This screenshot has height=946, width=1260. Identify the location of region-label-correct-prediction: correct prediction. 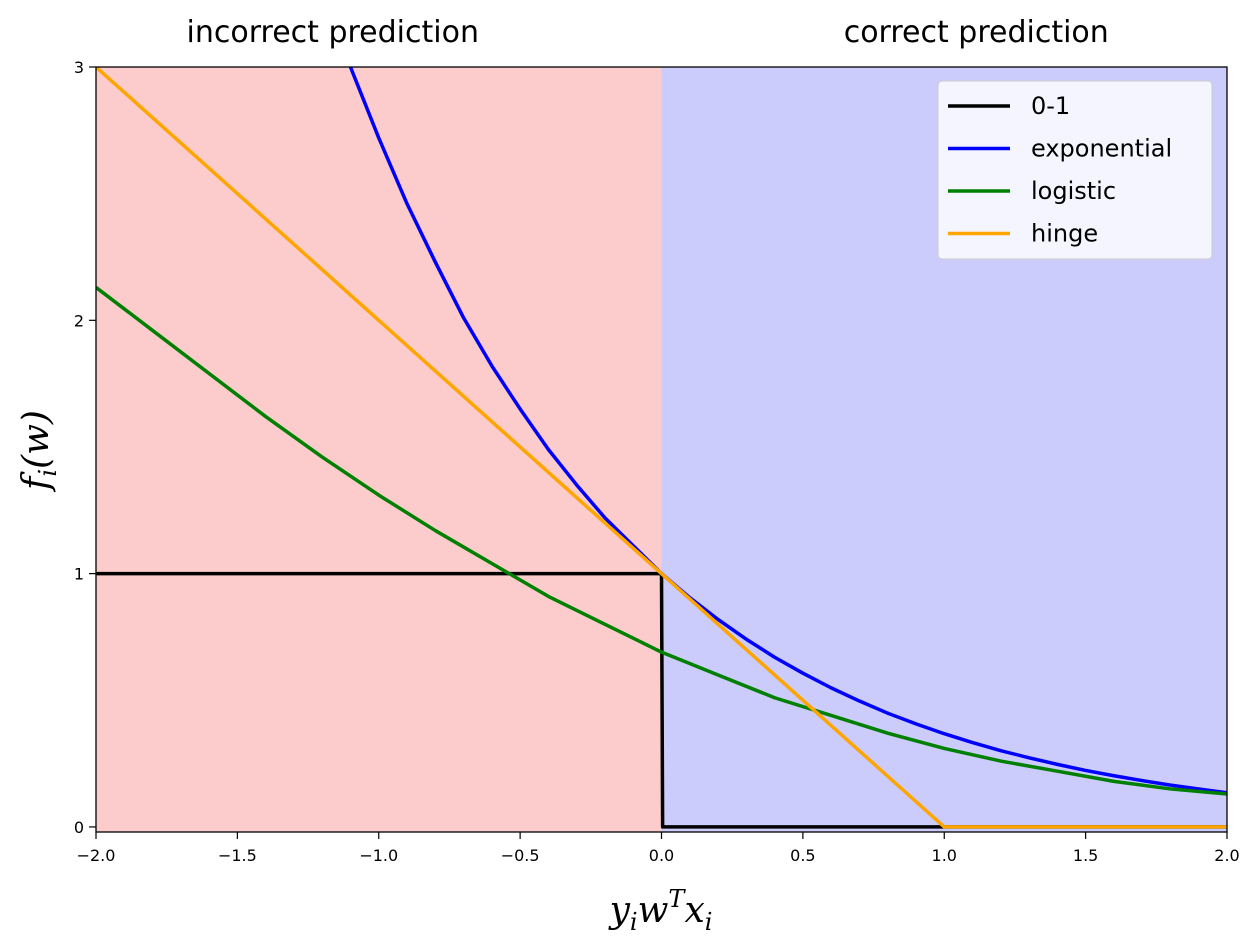
(976, 32).